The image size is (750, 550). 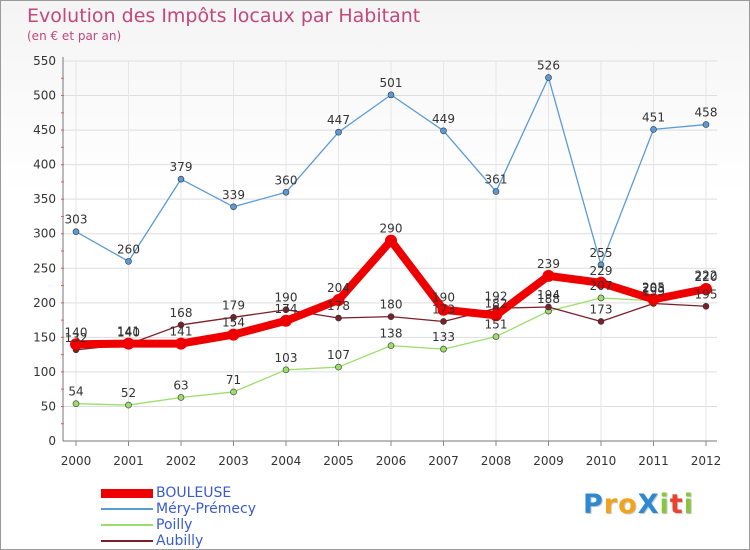 What do you see at coordinates (44, 303) in the screenshot?
I see `y-tick-label: 200` at bounding box center [44, 303].